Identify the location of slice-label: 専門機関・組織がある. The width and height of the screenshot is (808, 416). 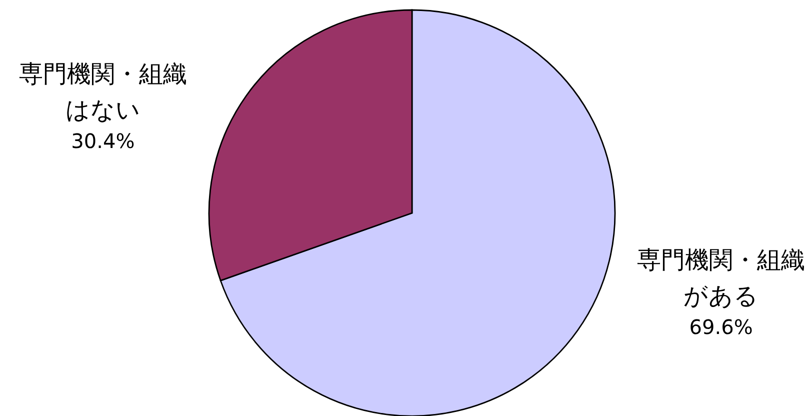
(721, 278).